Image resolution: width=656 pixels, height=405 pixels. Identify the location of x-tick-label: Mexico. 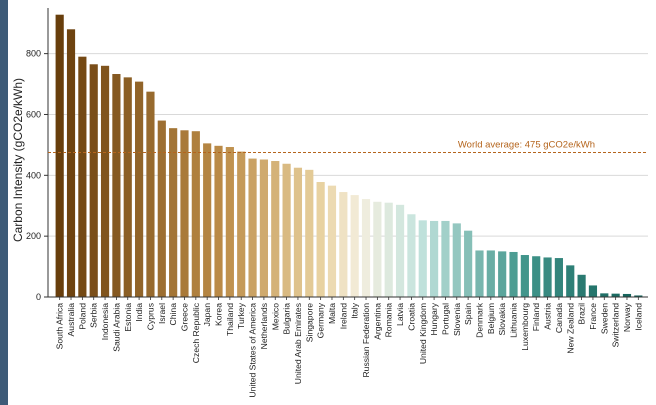
(275, 316).